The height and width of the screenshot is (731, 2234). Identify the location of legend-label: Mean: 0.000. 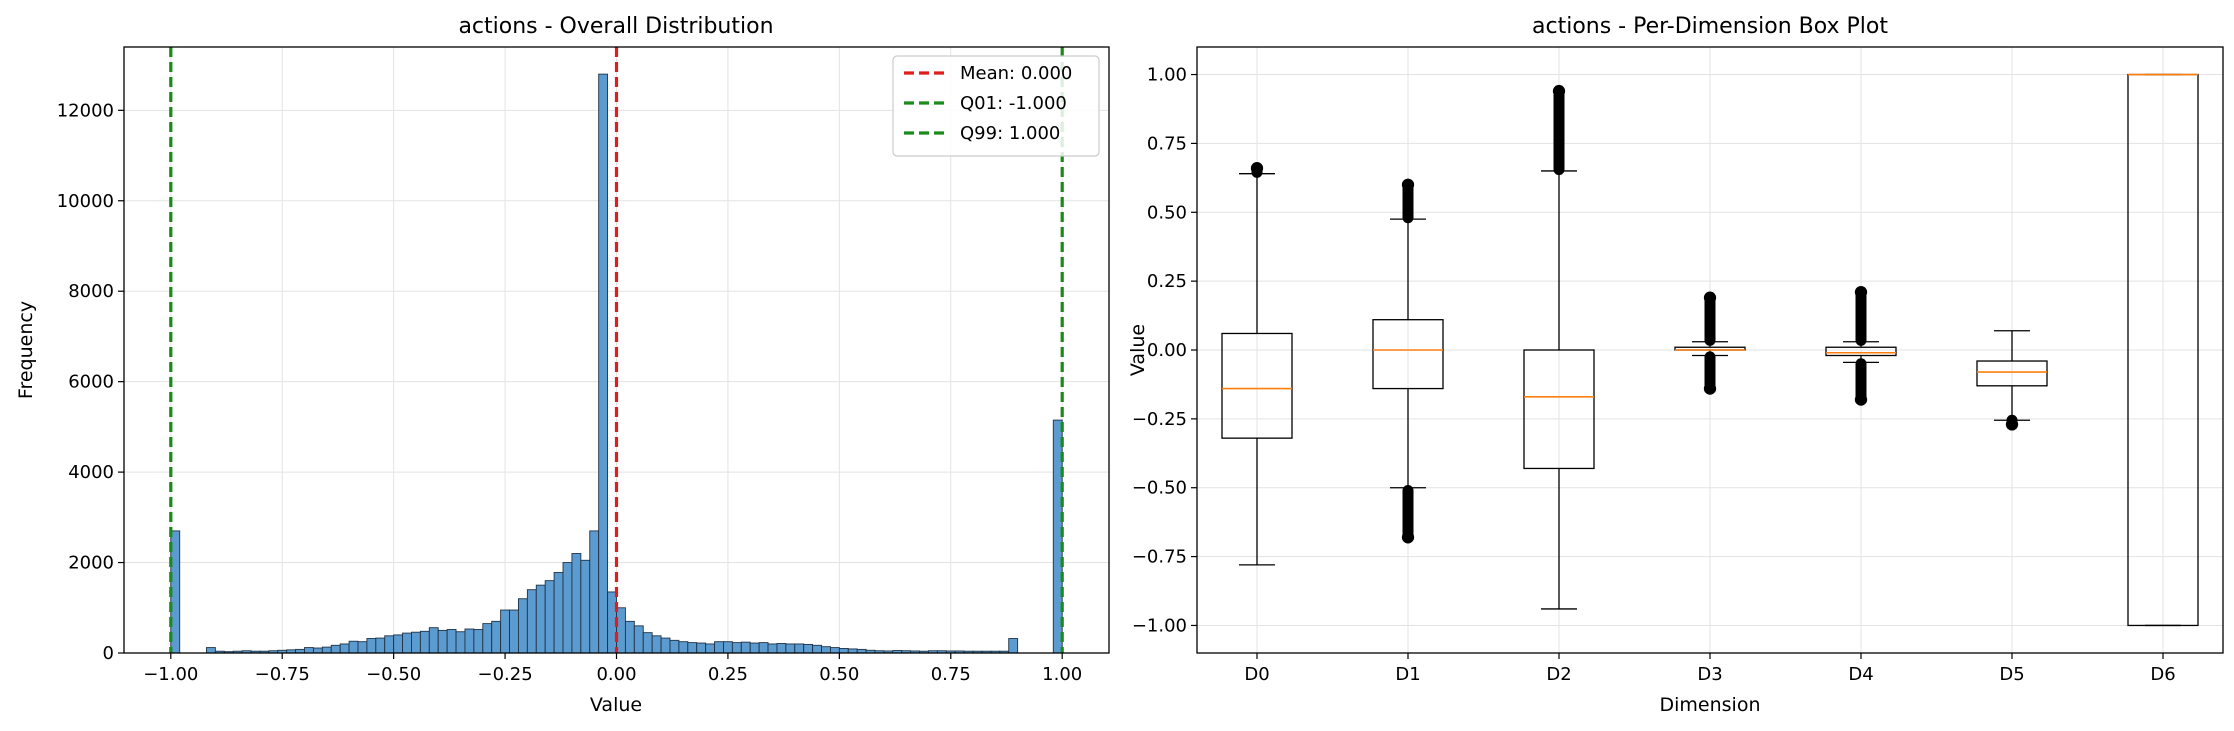
(1016, 73).